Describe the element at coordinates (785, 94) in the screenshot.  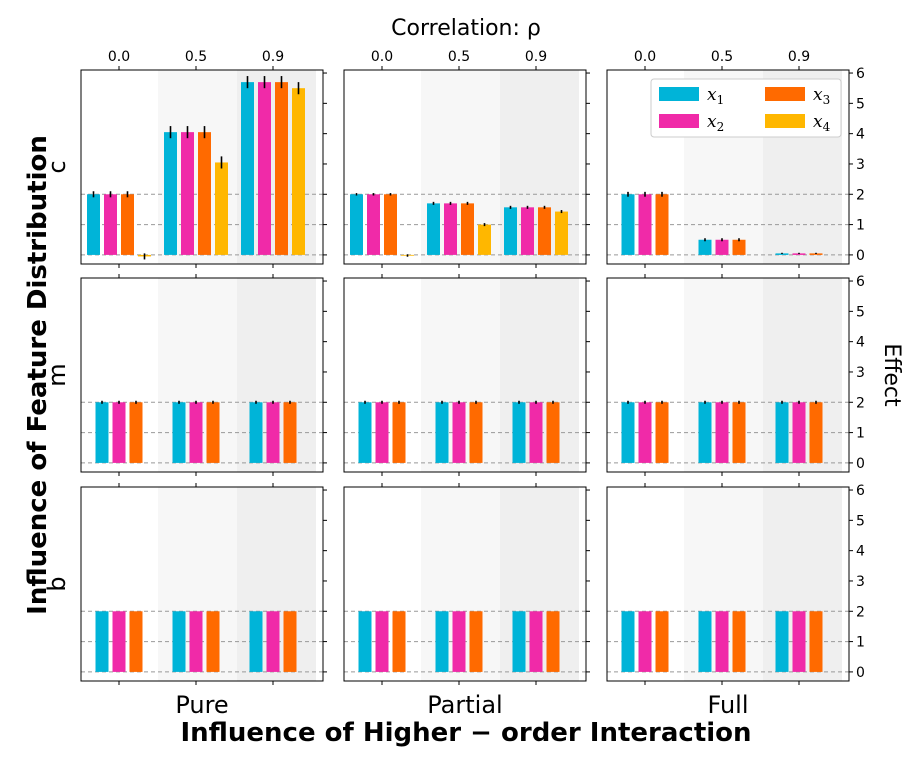
I see `legend-swatch-x3` at that location.